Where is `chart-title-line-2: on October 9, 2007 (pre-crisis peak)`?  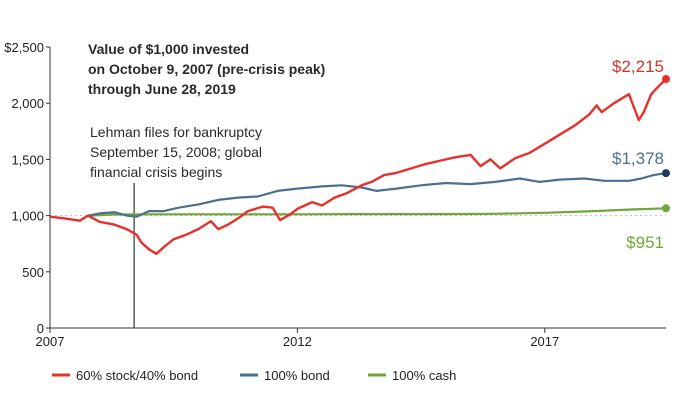 chart-title-line-2: on October 9, 2007 (pre-crisis peak) is located at coordinates (206, 69).